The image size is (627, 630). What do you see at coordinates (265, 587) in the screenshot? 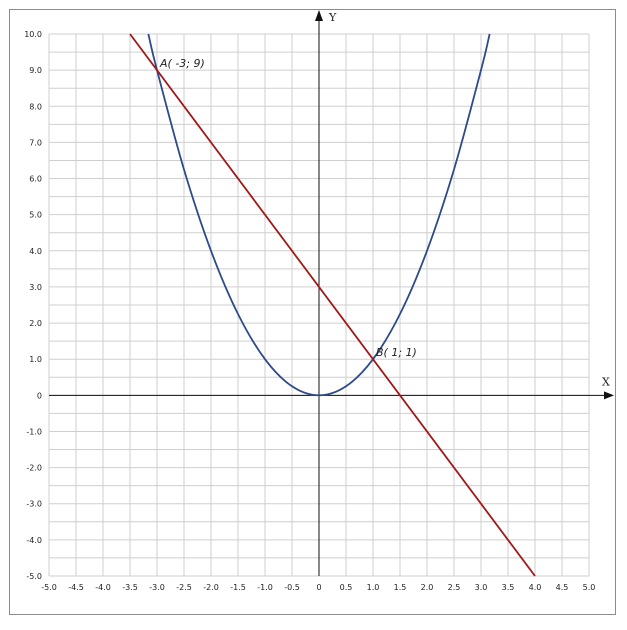
I see `x-tick-label: -1.0` at bounding box center [265, 587].